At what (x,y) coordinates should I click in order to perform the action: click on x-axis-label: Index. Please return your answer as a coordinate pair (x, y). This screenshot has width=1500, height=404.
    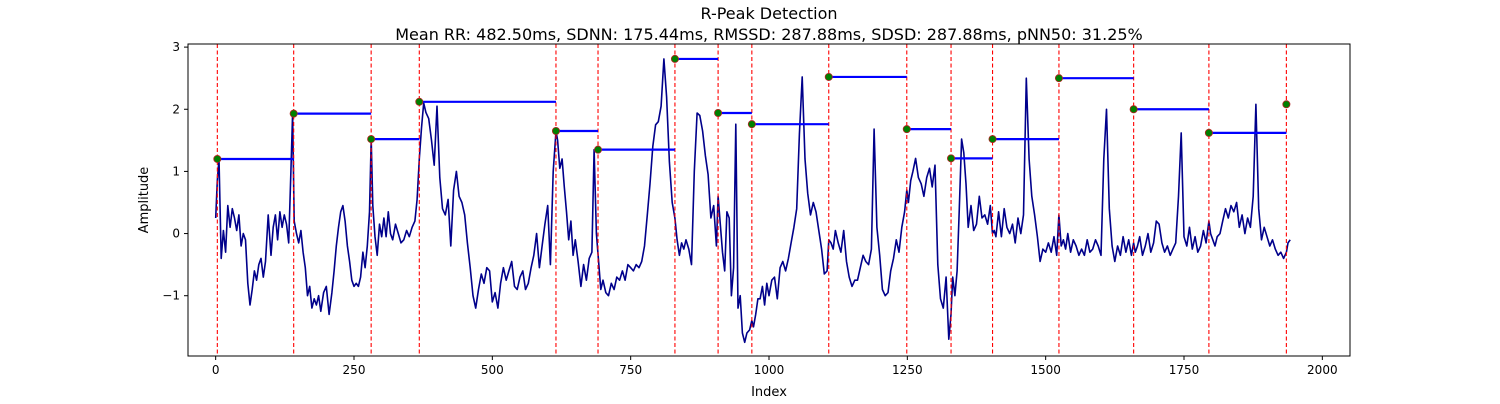
    Looking at the image, I should click on (769, 392).